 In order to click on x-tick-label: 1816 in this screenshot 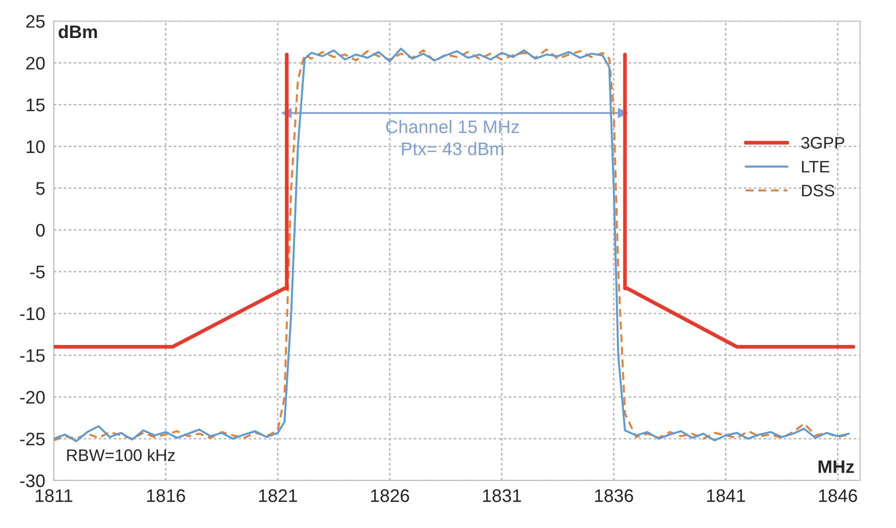, I will do `click(166, 495)`.